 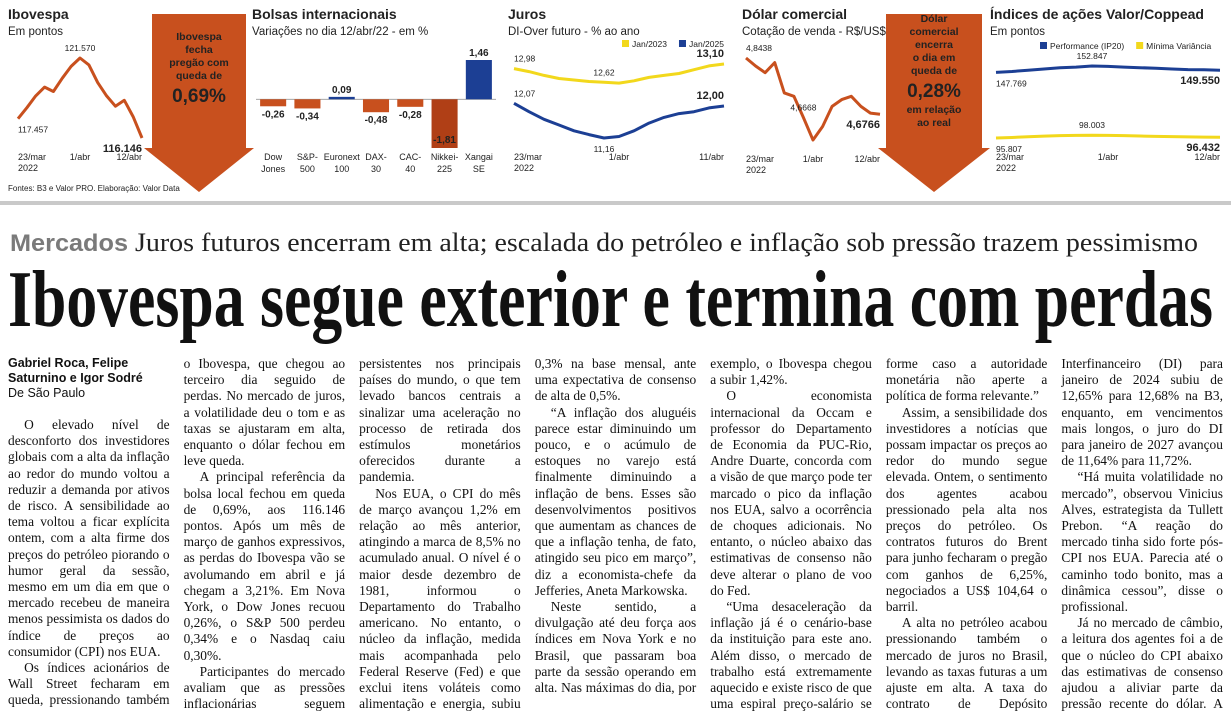 What do you see at coordinates (479, 157) in the screenshot?
I see `category-label: Xangai` at bounding box center [479, 157].